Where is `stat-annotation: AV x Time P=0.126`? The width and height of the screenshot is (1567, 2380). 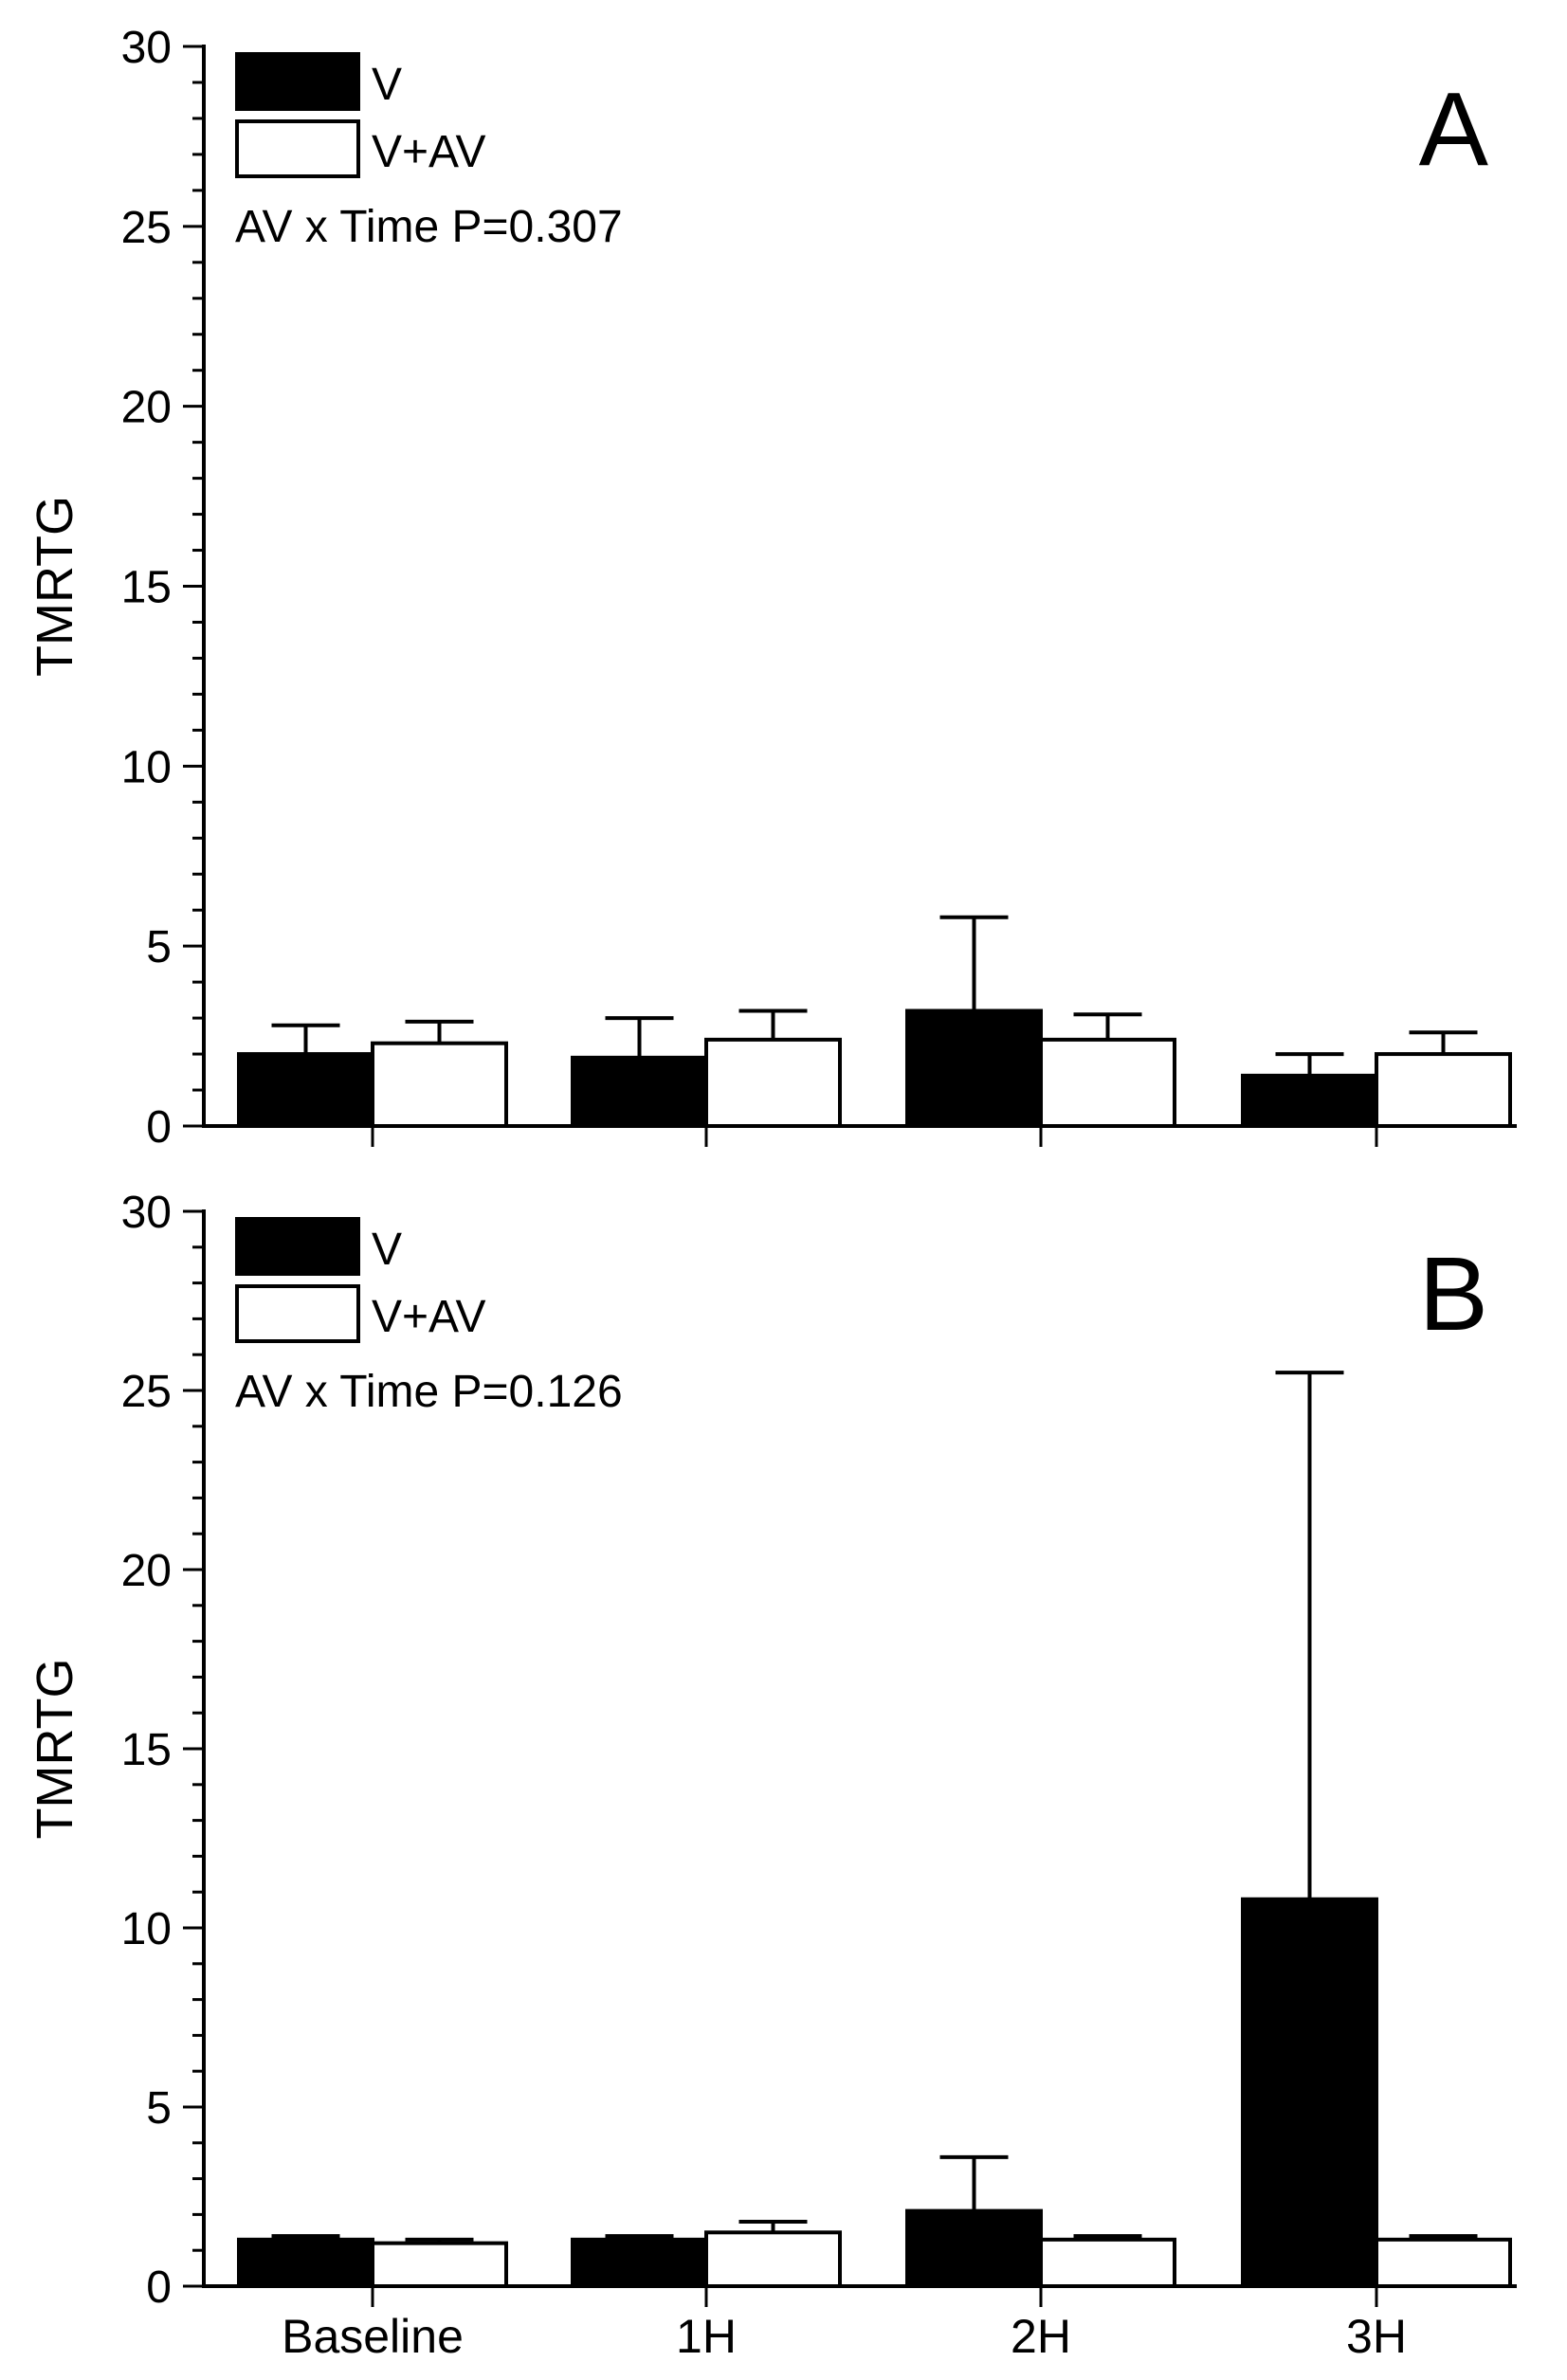 stat-annotation: AV x Time P=0.126 is located at coordinates (429, 1392).